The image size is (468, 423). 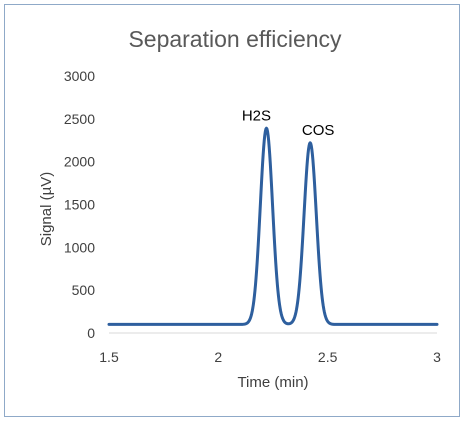 What do you see at coordinates (109, 357) in the screenshot?
I see `x-tick-label: 1.5` at bounding box center [109, 357].